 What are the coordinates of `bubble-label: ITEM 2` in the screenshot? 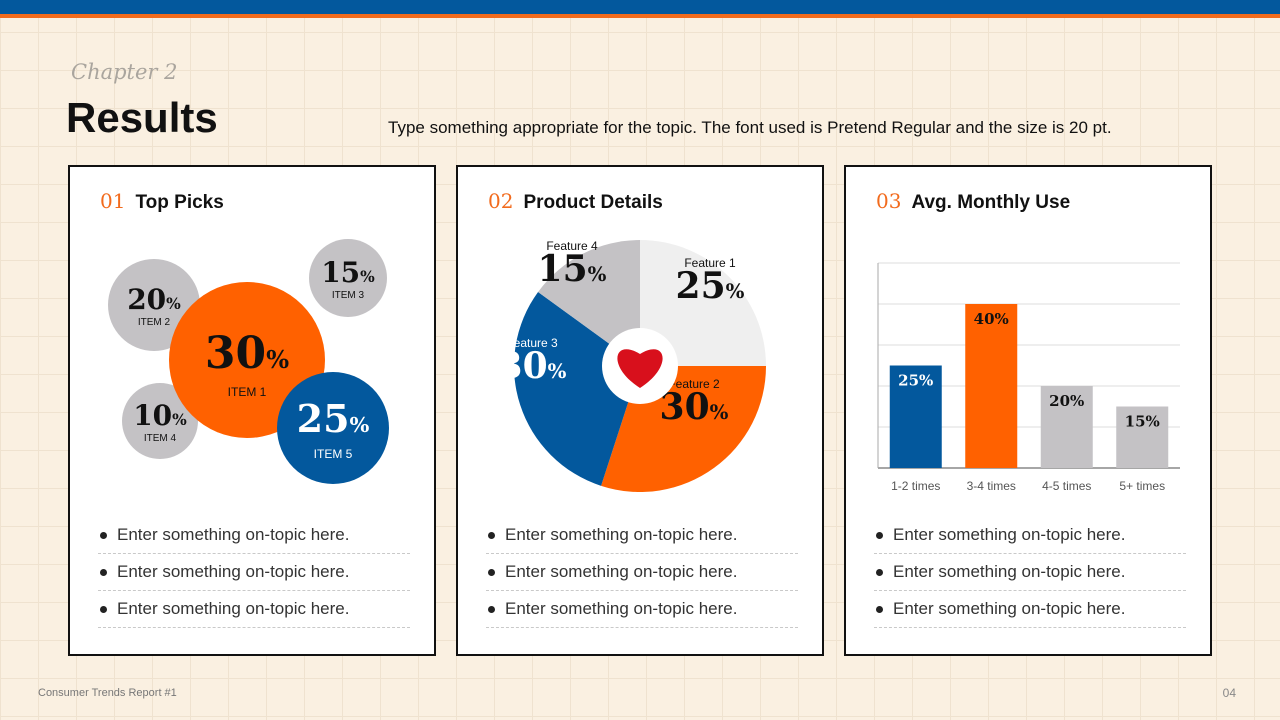 It's located at (154, 322).